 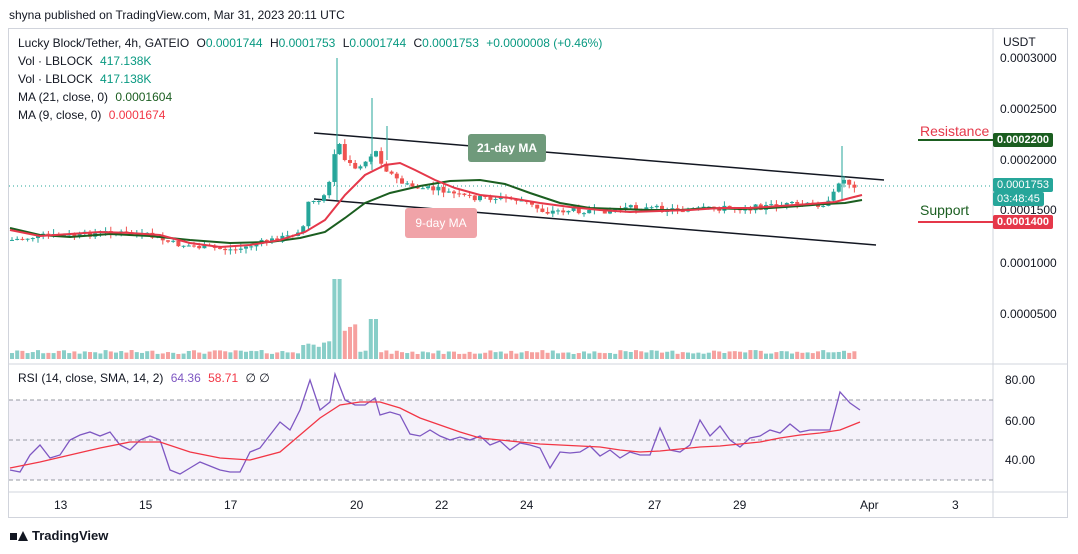 I want to click on legend-high-value: 0.0001753, so click(x=307, y=43).